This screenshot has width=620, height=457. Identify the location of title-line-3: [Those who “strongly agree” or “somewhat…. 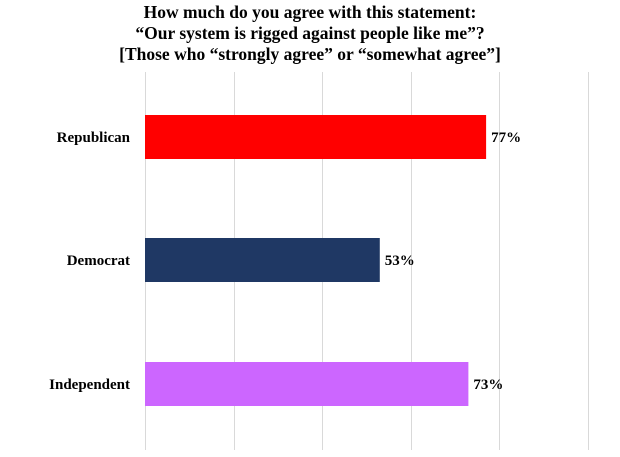
(310, 54).